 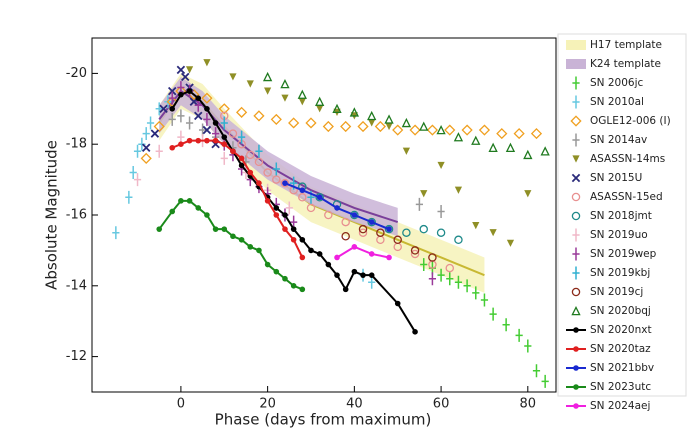 I want to click on legend-label: ASASSN-14ms, so click(x=627, y=159).